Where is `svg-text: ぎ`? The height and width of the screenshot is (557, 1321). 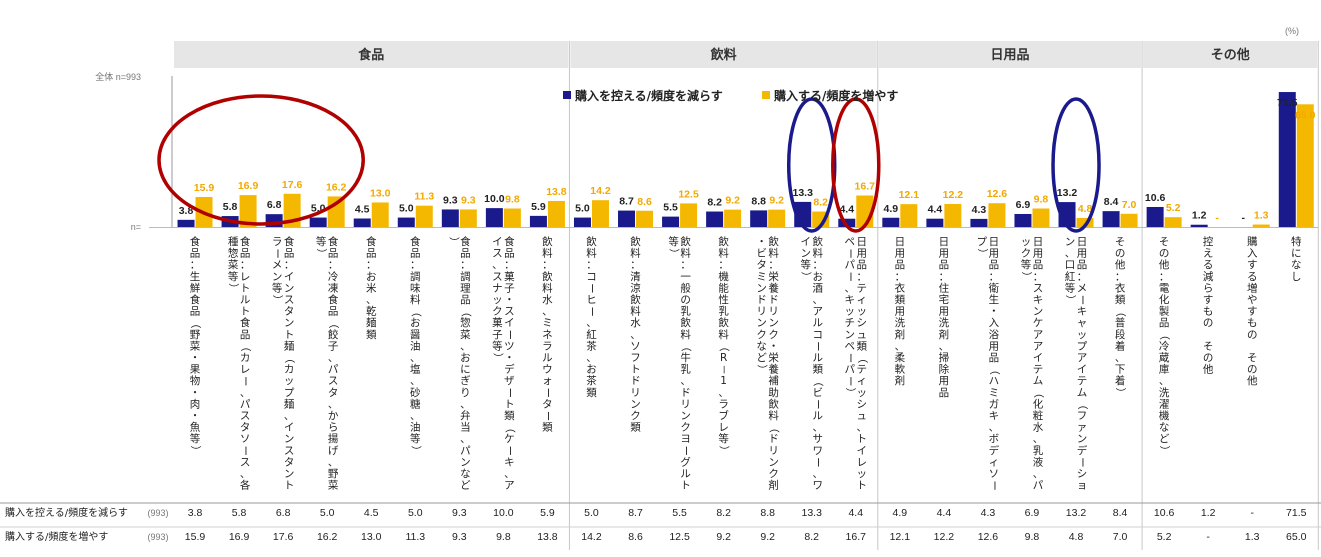
svg-text: ぎ is located at coordinates (465, 380).